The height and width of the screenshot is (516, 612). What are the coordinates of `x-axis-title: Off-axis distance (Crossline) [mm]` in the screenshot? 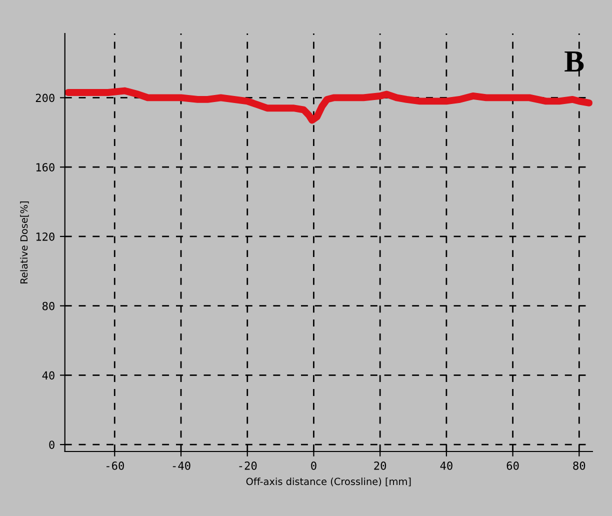 It's located at (328, 482).